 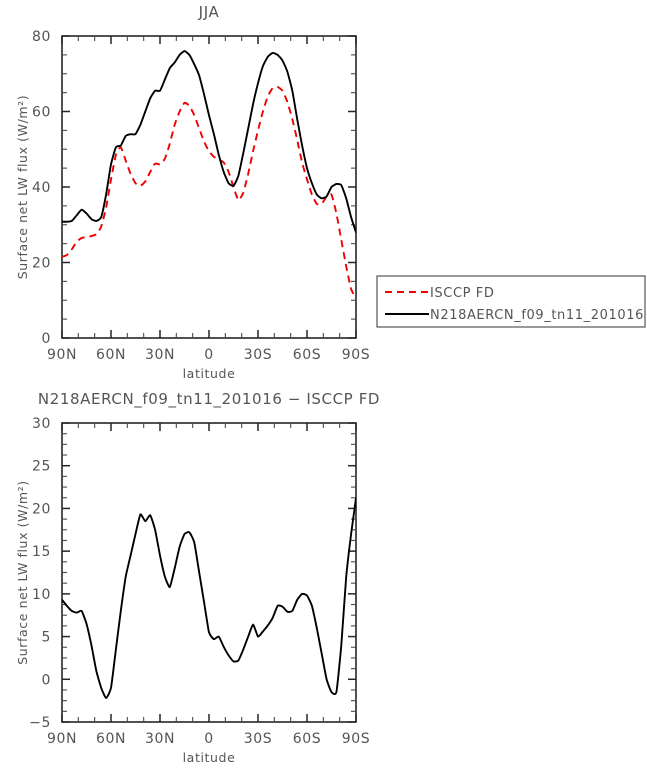 What do you see at coordinates (41, 113) in the screenshot?
I see `y-tick-label: 60` at bounding box center [41, 113].